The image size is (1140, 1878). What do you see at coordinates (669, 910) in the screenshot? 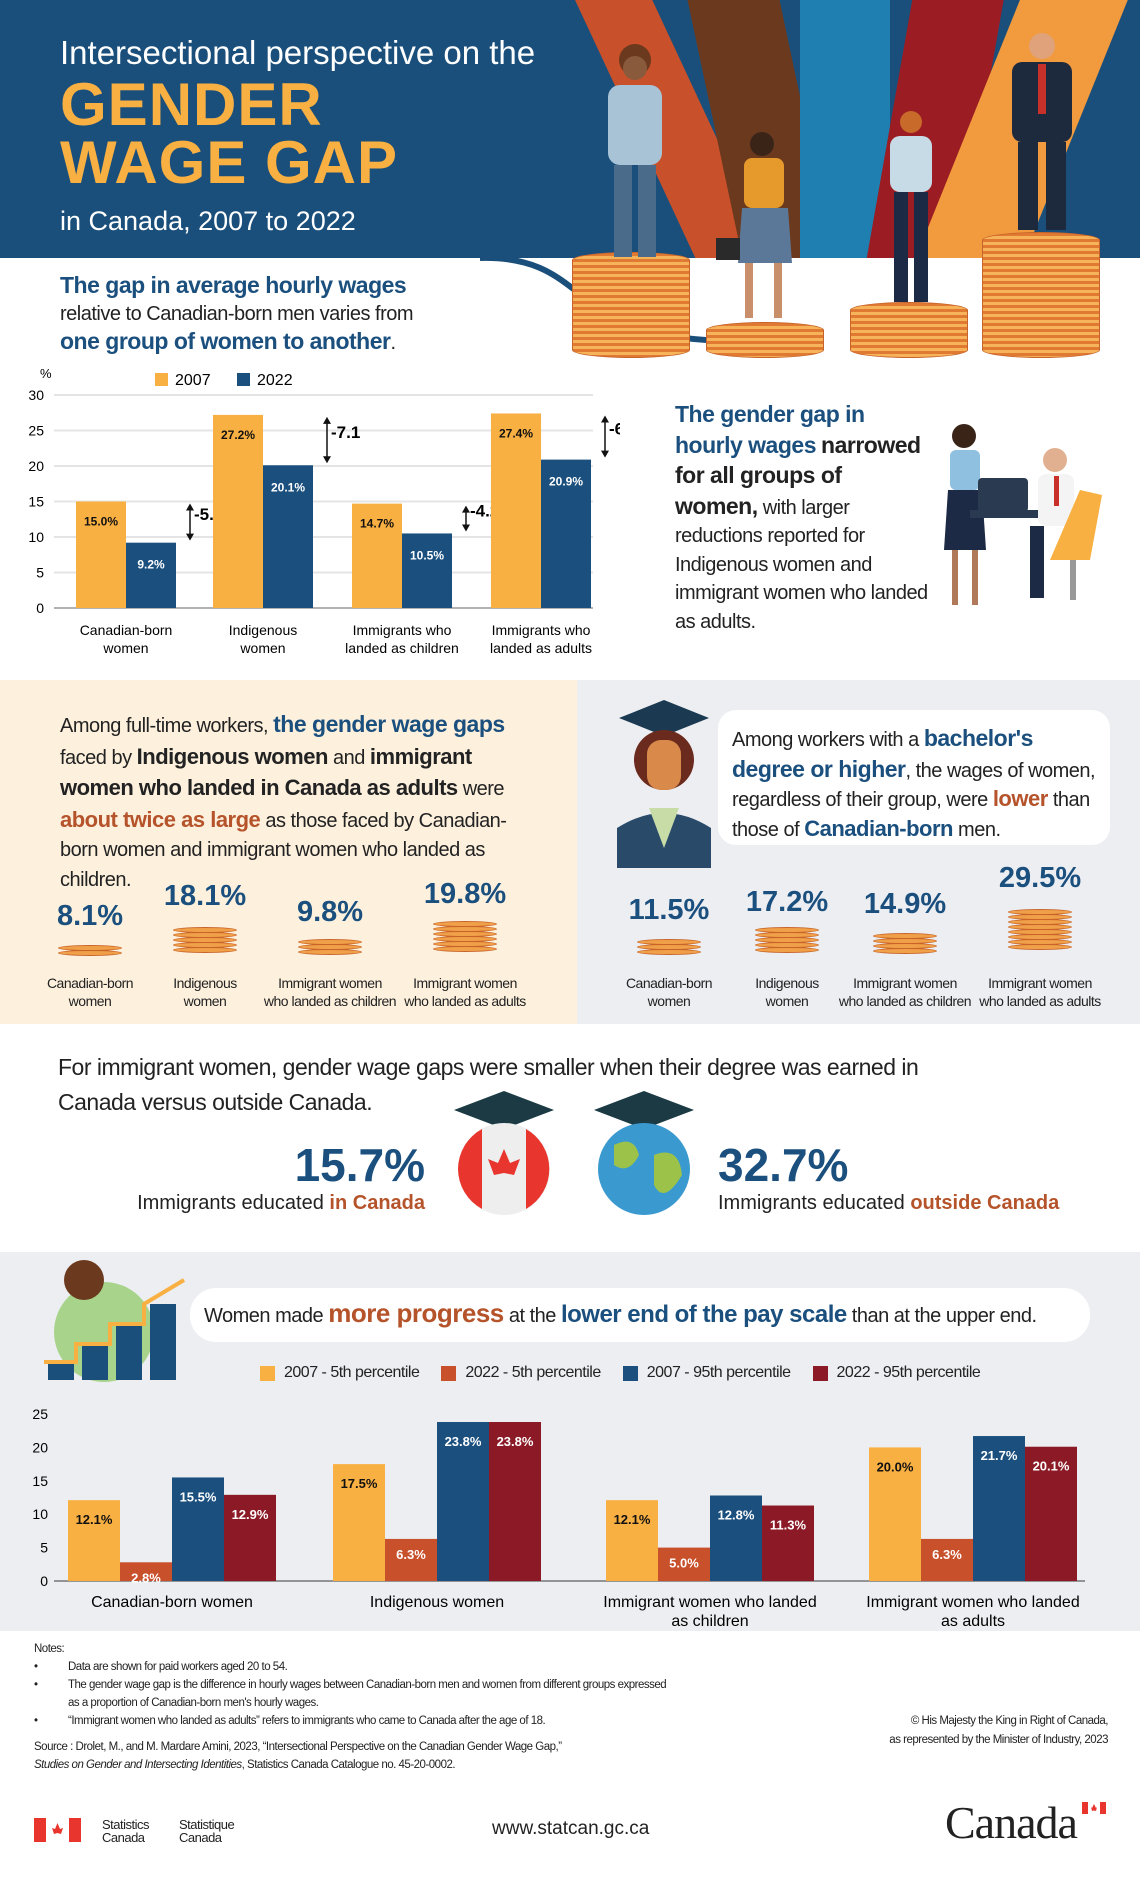
I see `stat-value: 11.5%` at bounding box center [669, 910].